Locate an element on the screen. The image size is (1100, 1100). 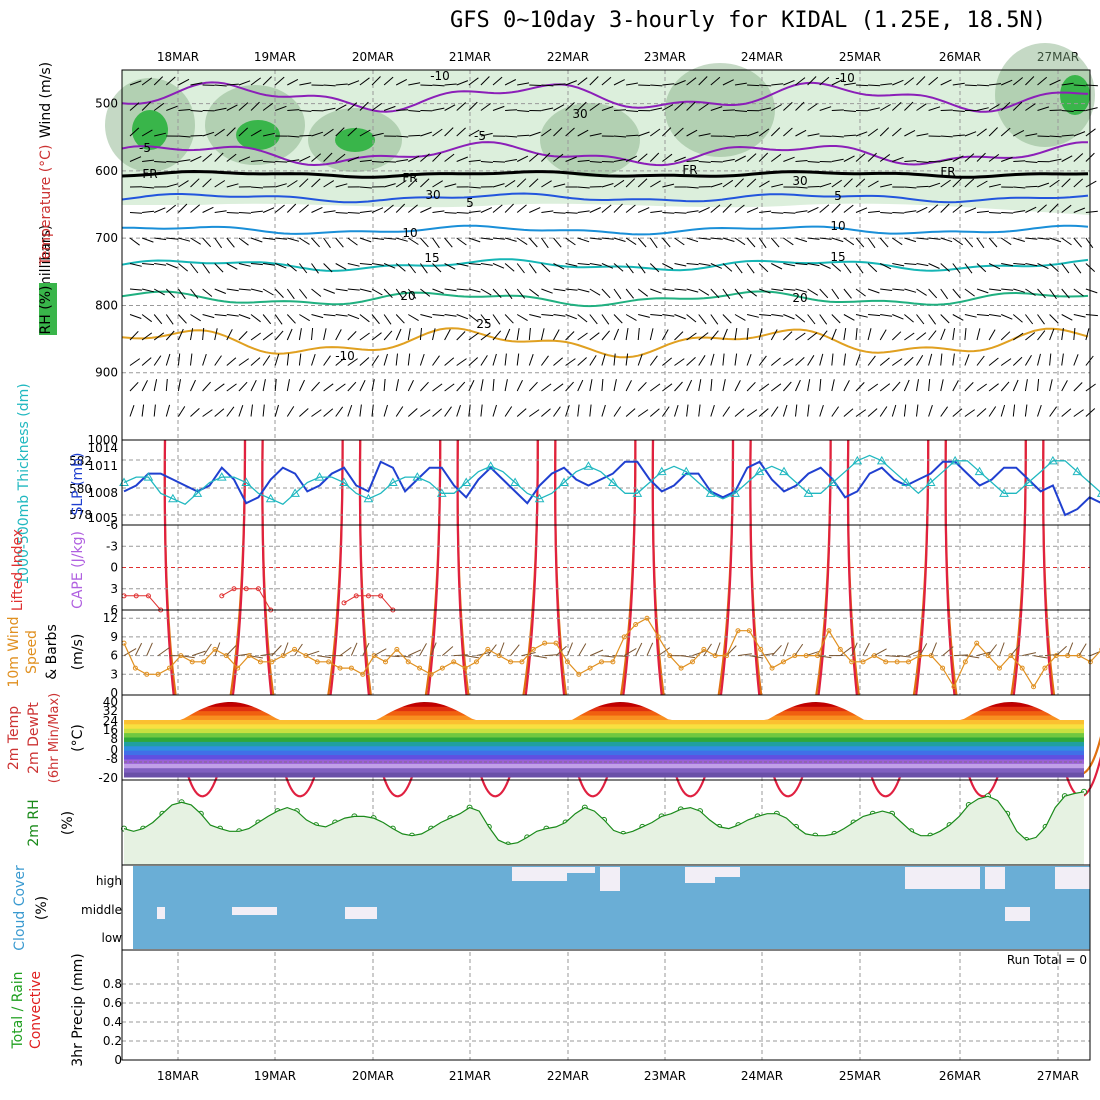
upper-ytick: 600 is located at coordinates (106, 171).